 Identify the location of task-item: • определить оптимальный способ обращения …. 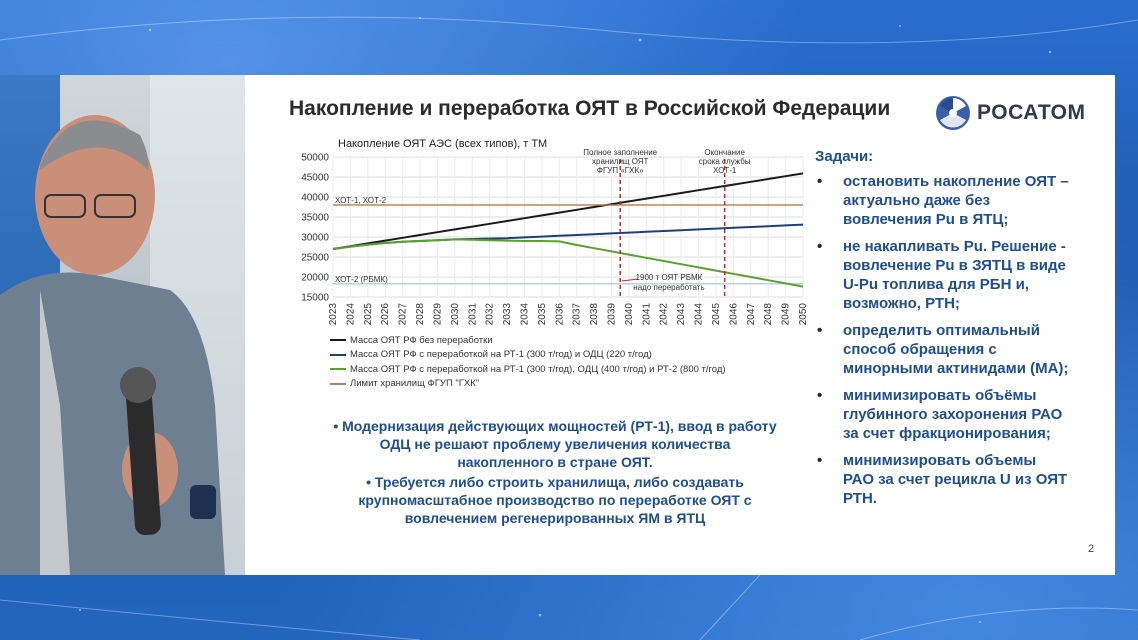
(960, 349).